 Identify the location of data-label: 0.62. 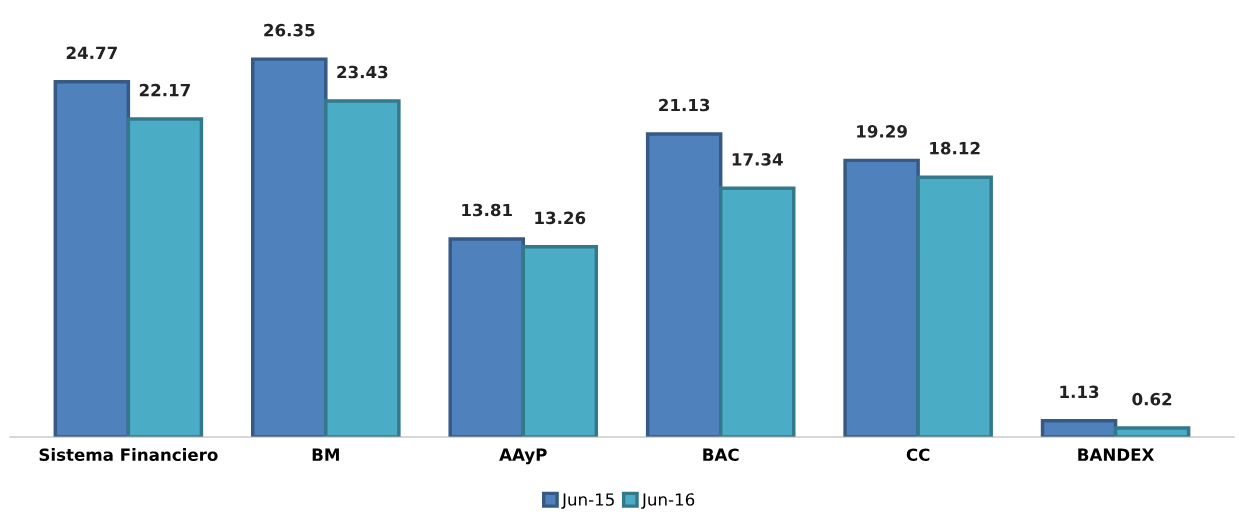
(1152, 399).